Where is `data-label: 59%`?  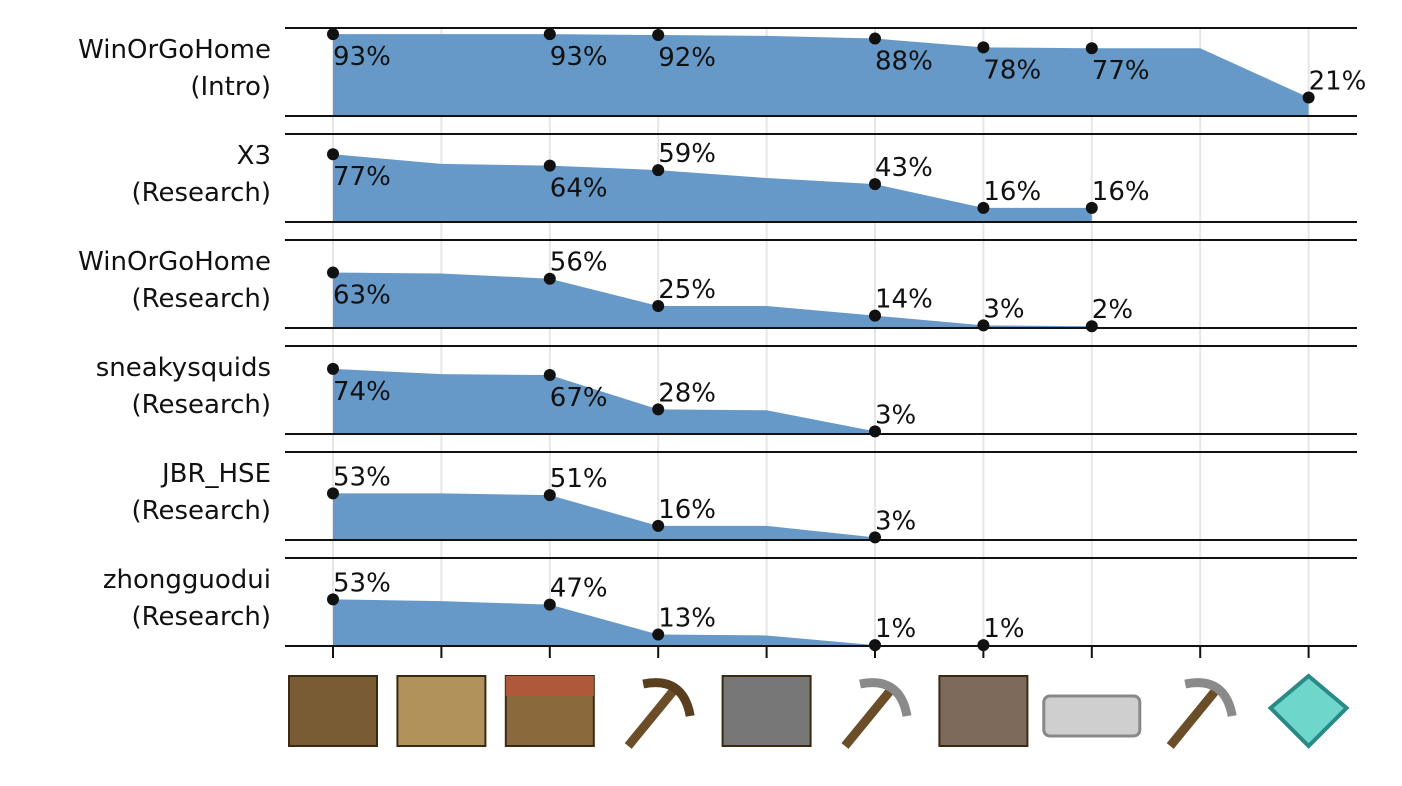
data-label: 59% is located at coordinates (687, 154).